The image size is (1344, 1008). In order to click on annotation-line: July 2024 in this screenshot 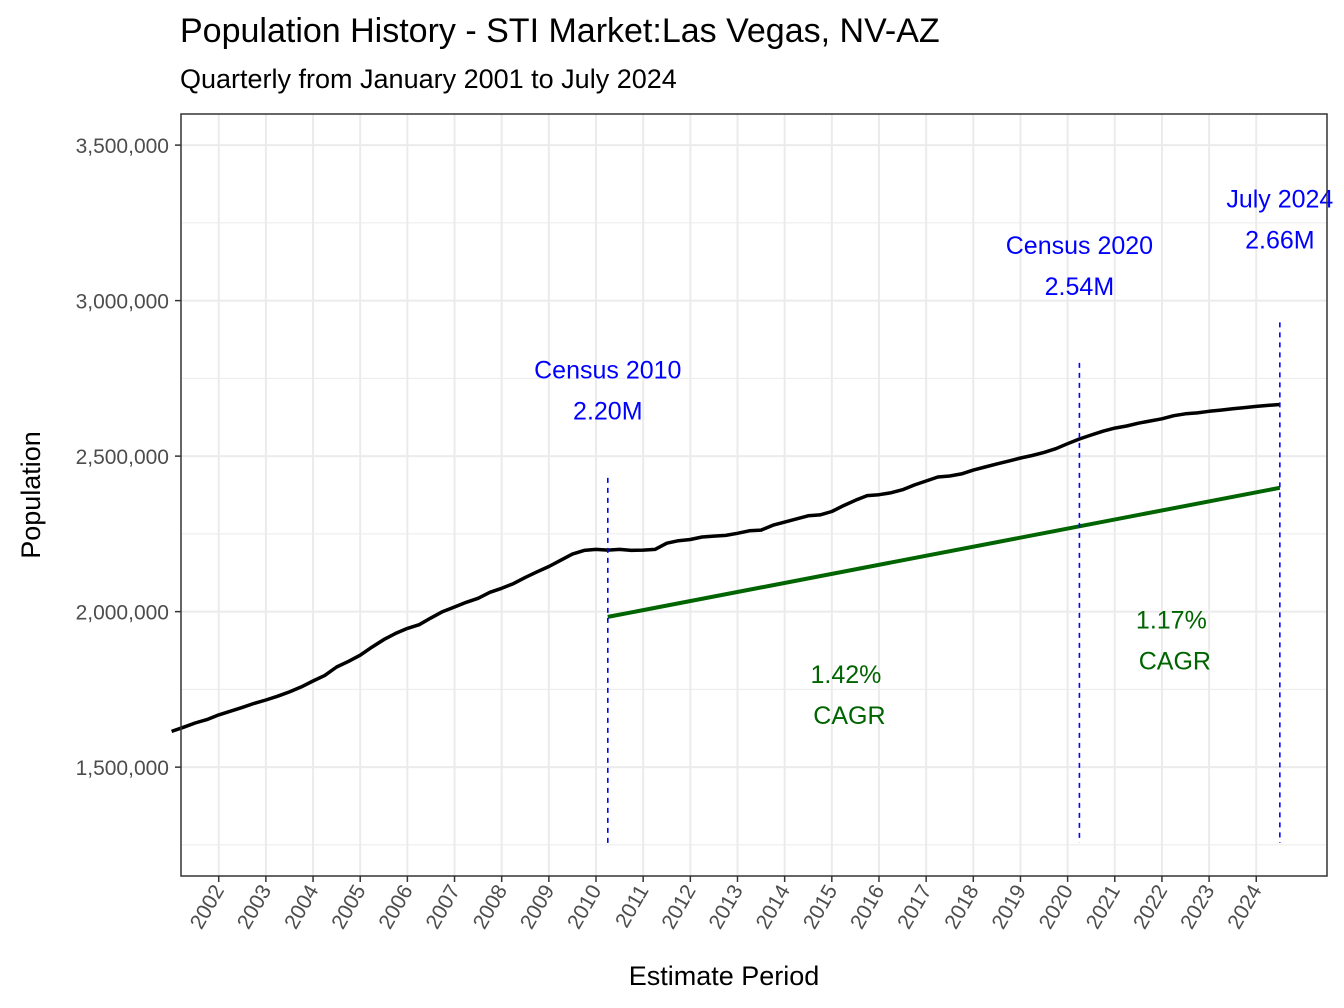, I will do `click(1279, 199)`.